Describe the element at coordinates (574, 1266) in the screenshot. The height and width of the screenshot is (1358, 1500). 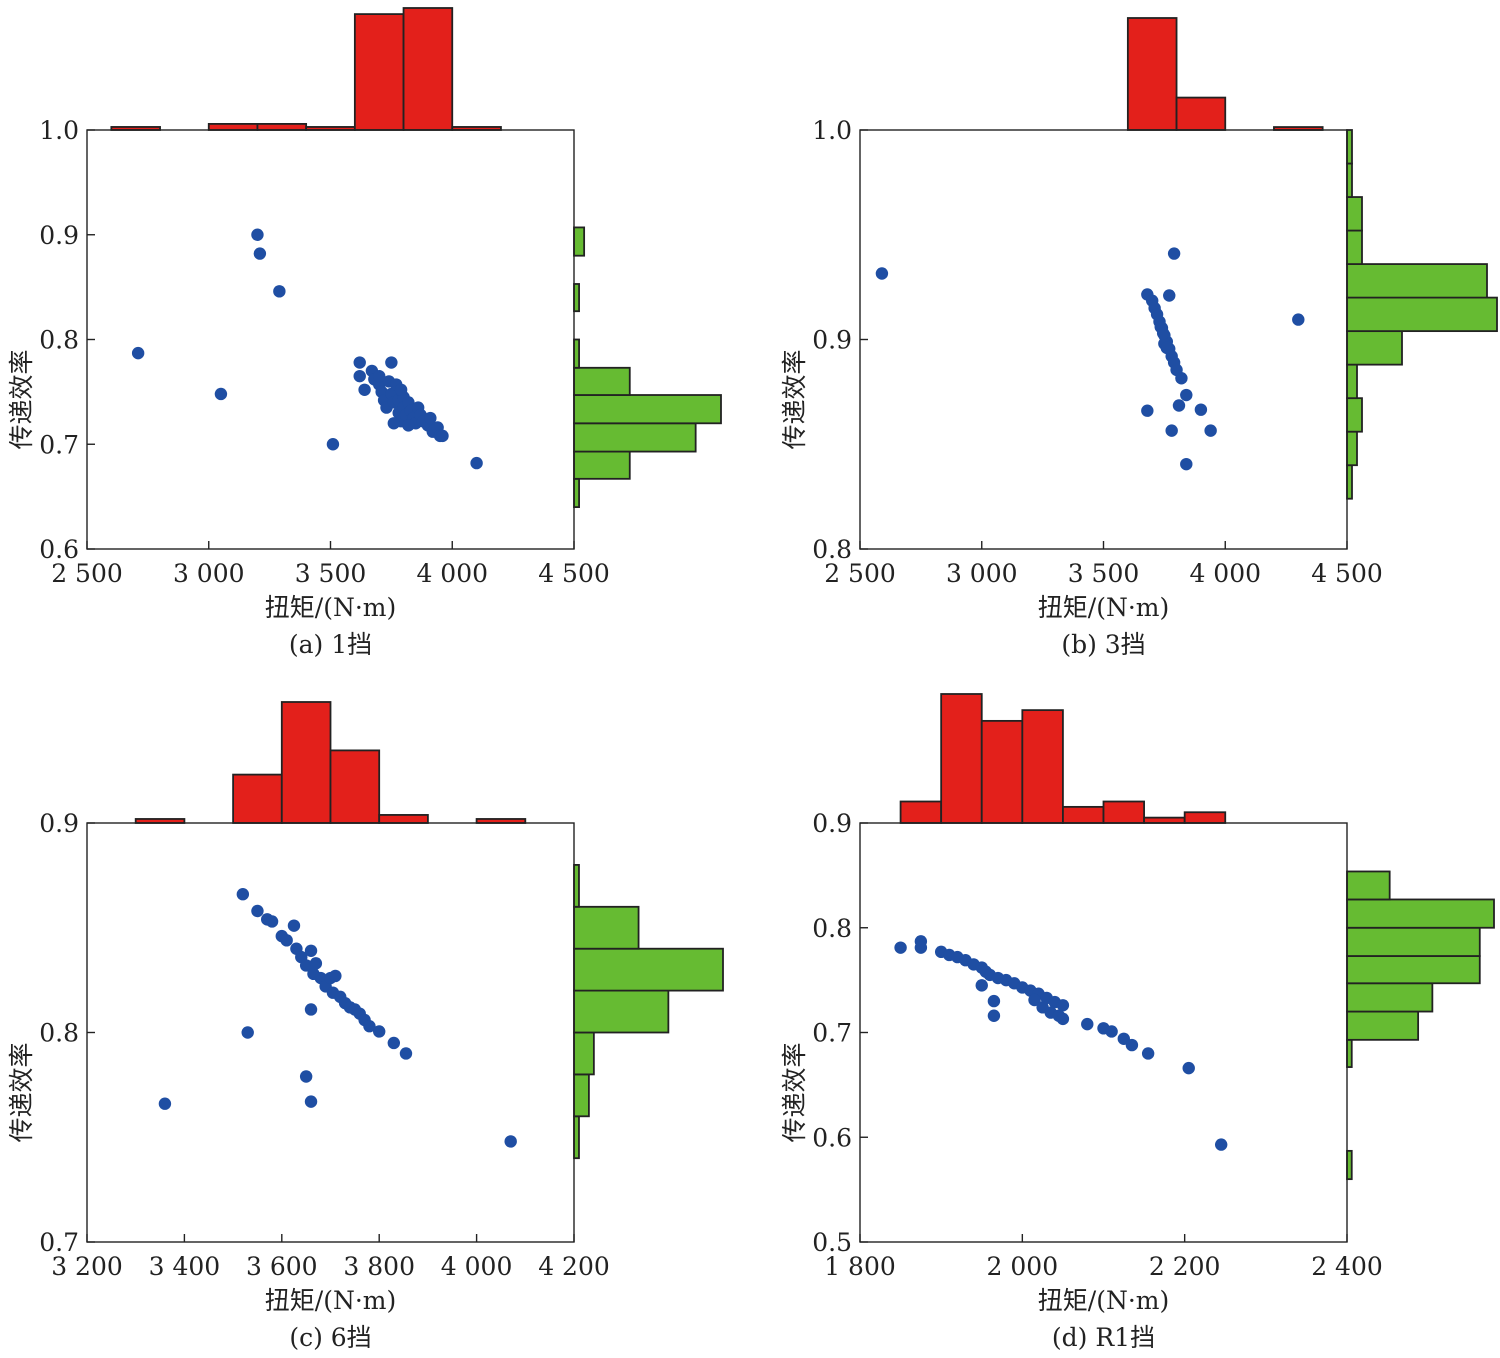
I see `x-tick-label: 4 200` at that location.